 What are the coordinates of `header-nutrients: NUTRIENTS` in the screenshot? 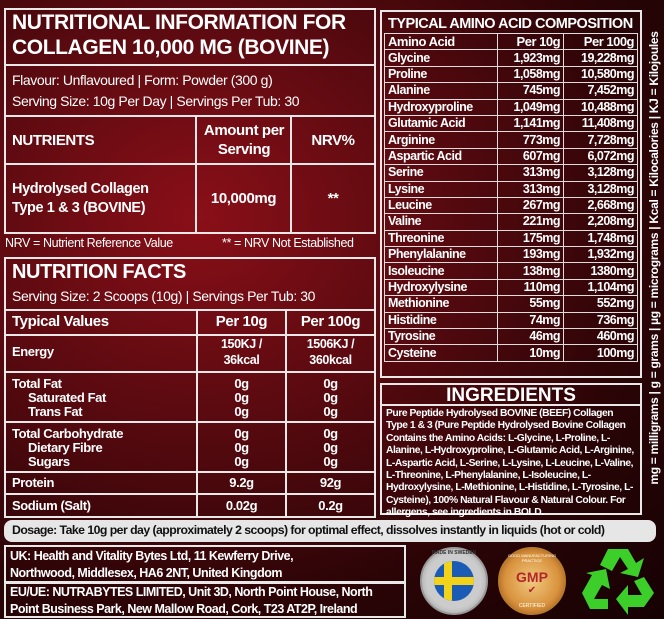 It's located at (53, 140).